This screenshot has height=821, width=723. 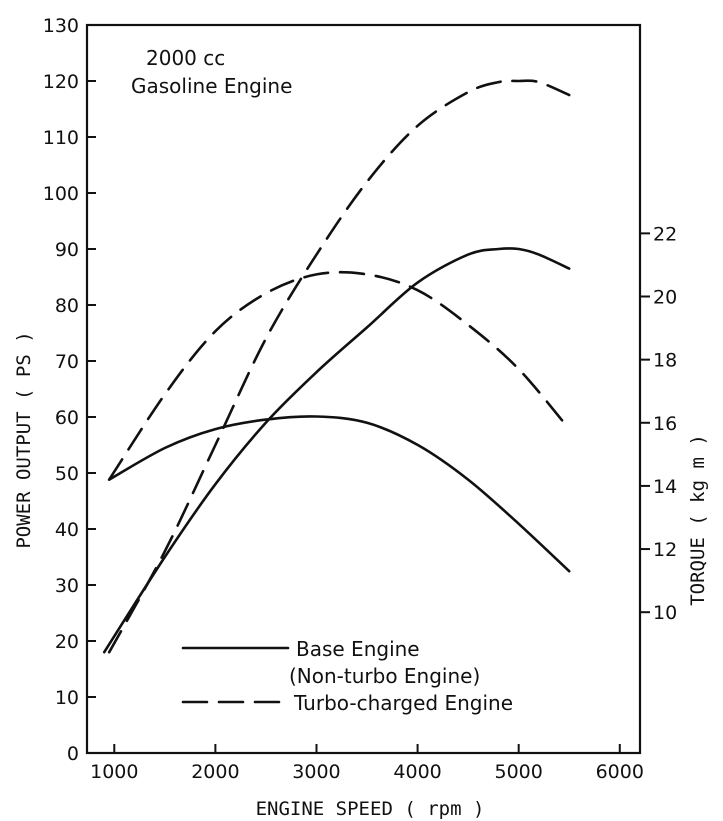 What do you see at coordinates (67, 250) in the screenshot?
I see `y-tick-label: 90` at bounding box center [67, 250].